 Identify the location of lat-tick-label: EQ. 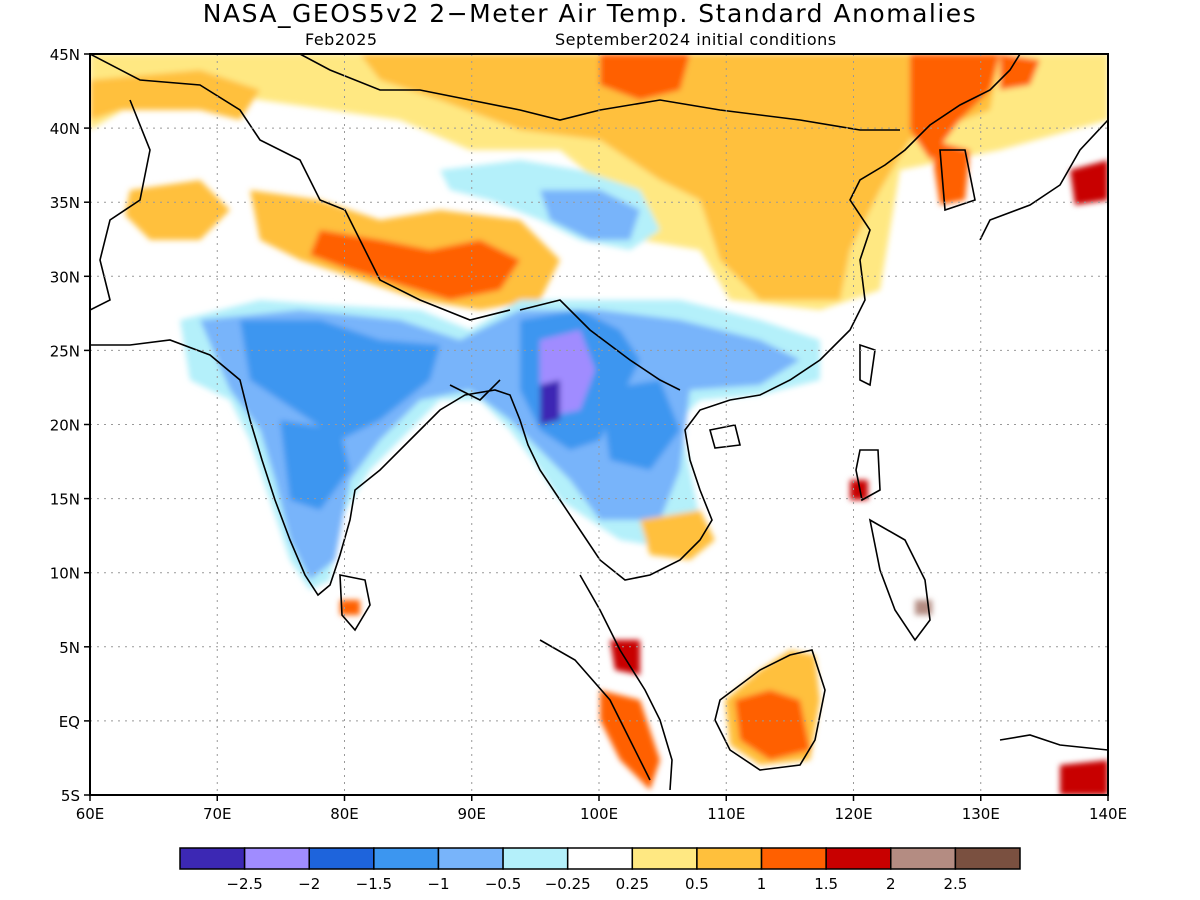
(69, 722).